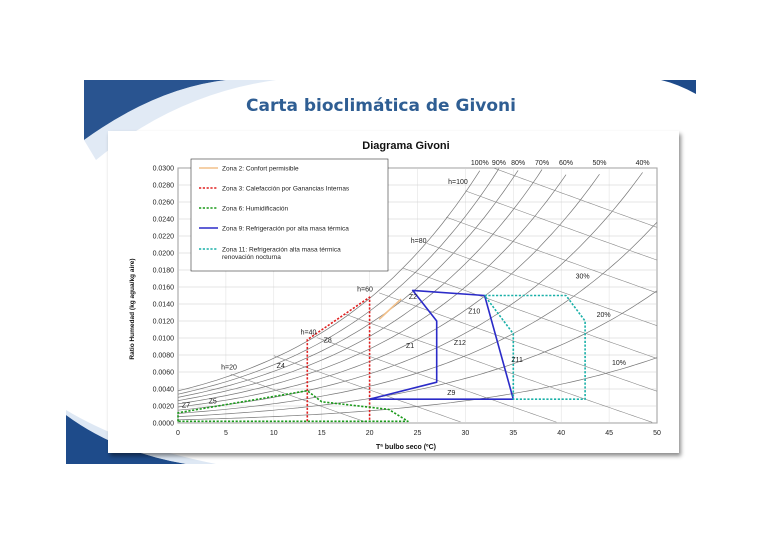 This screenshot has width=768, height=543. I want to click on rh-curve-label: 40%, so click(643, 163).